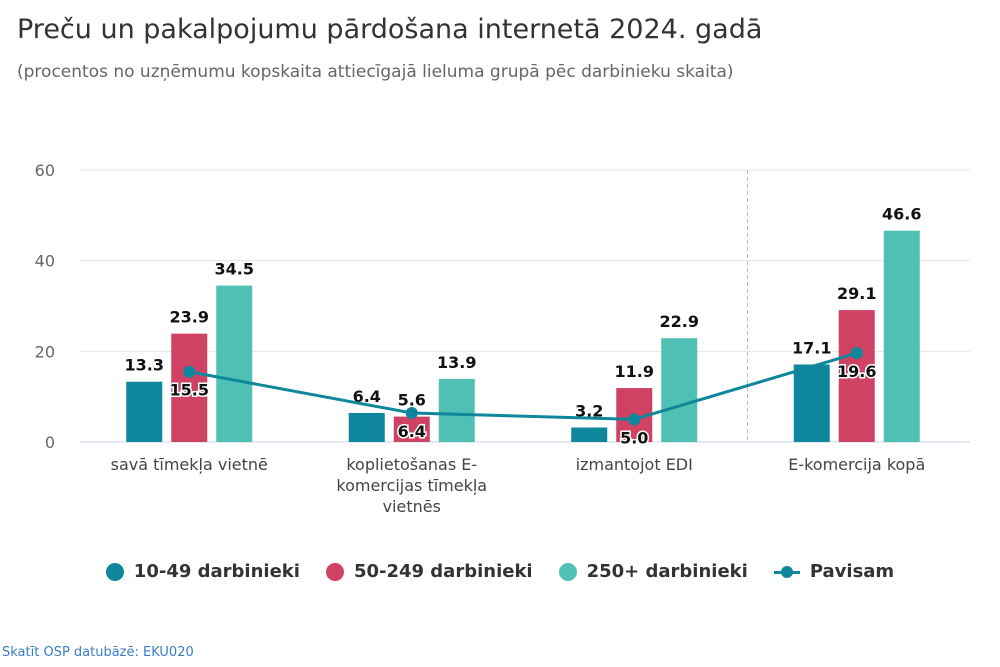 This screenshot has width=1000, height=667. What do you see at coordinates (811, 347) in the screenshot?
I see `data-label: 17.1` at bounding box center [811, 347].